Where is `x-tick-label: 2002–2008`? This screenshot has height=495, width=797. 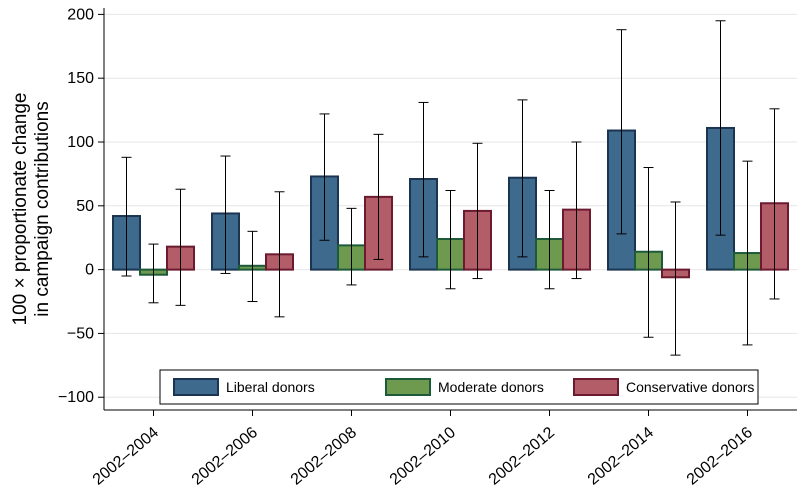 x-tick-label: 2002–2008 is located at coordinates (324, 456).